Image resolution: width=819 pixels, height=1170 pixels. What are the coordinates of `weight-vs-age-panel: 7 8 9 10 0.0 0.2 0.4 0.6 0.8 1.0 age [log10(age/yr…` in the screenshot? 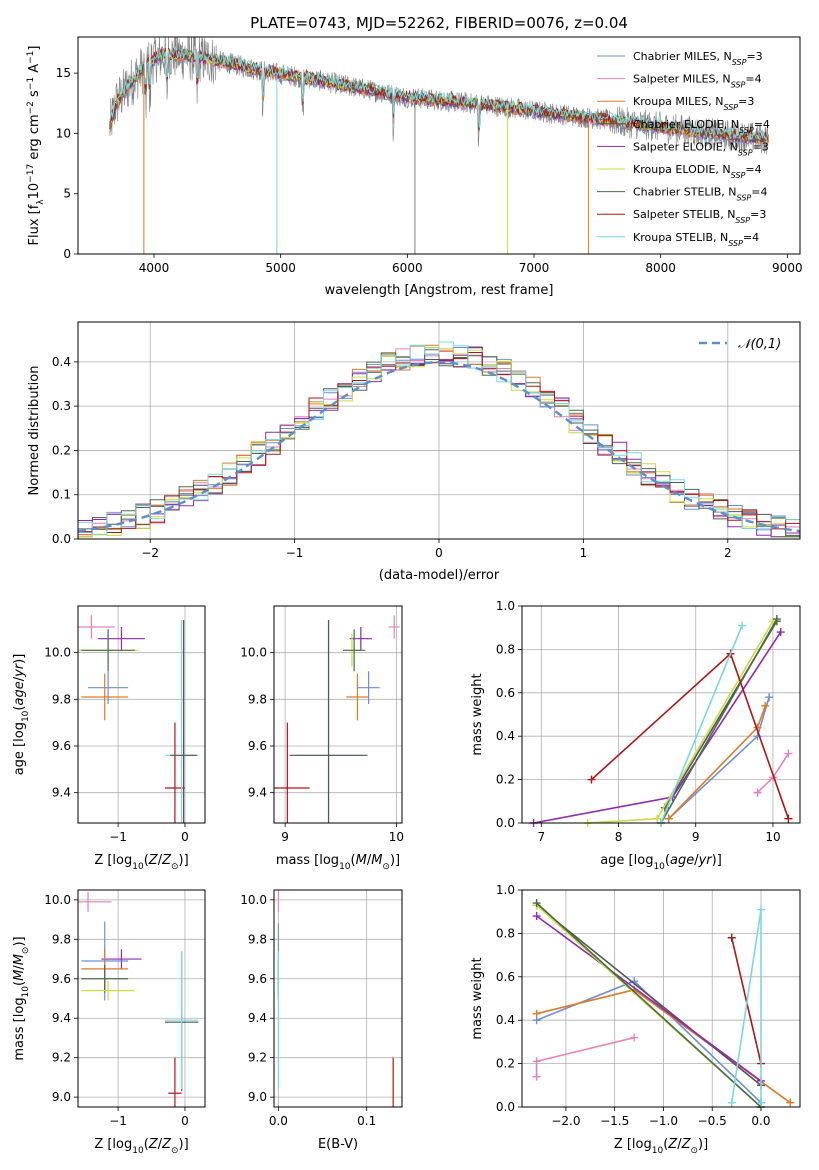 It's located at (635, 735).